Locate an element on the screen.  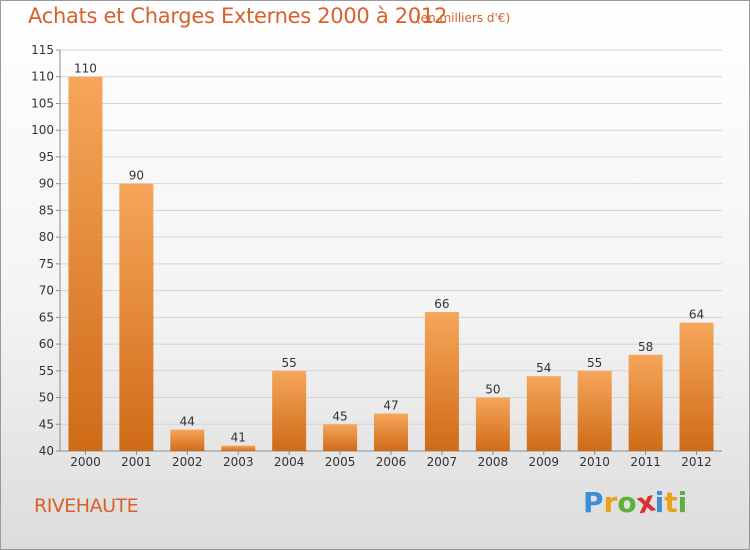
bar-value-label: 45 is located at coordinates (339, 416).